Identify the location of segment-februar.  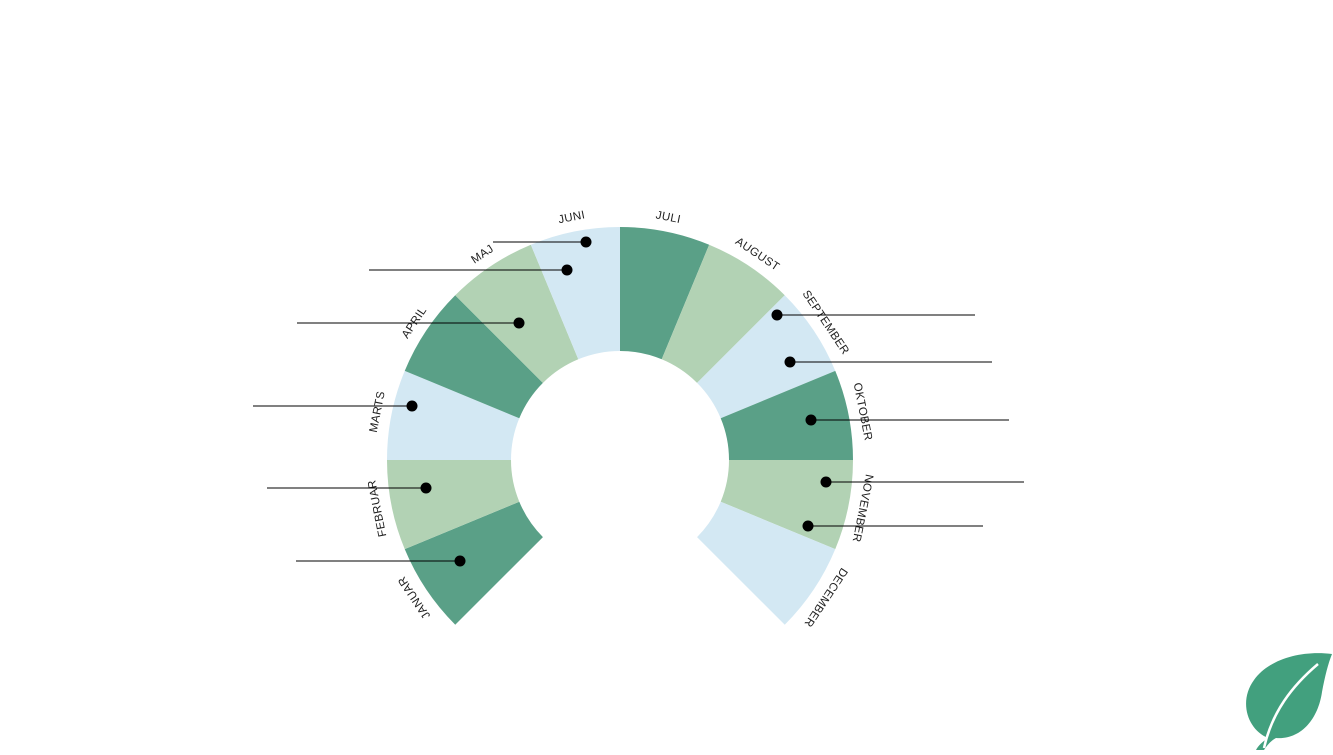
(453, 505).